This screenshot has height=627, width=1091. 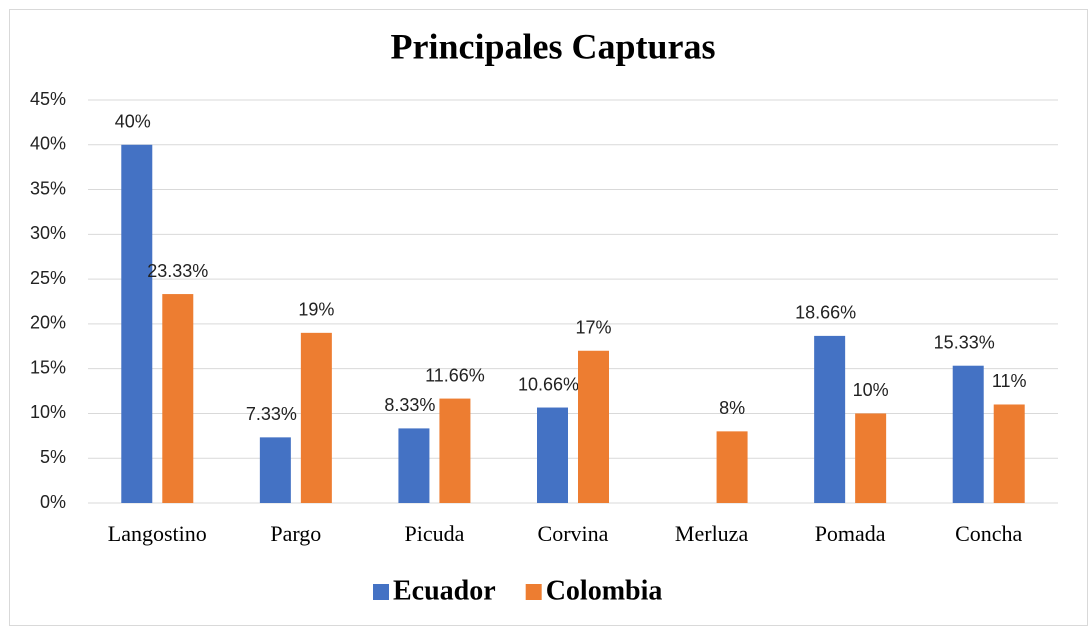 I want to click on data-label: 8.33%, so click(x=409, y=405).